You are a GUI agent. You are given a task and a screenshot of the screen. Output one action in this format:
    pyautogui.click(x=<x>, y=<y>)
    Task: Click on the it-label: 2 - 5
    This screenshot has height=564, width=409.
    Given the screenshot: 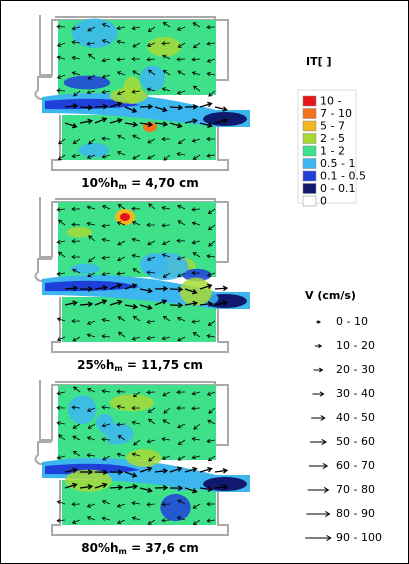 What is the action you would take?
    pyautogui.click(x=332, y=138)
    